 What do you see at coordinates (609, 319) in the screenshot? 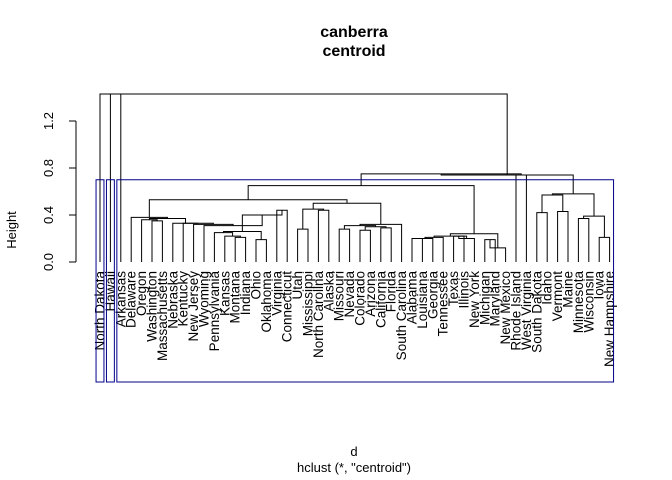
I see `leaf-label: New Hampshire` at bounding box center [609, 319].